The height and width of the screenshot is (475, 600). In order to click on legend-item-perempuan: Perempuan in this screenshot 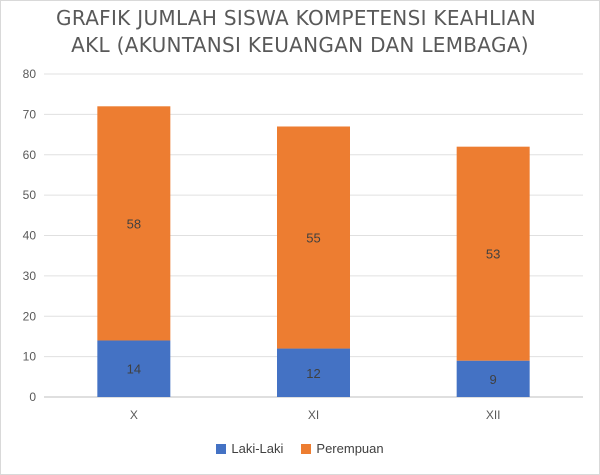, I will do `click(342, 448)`.